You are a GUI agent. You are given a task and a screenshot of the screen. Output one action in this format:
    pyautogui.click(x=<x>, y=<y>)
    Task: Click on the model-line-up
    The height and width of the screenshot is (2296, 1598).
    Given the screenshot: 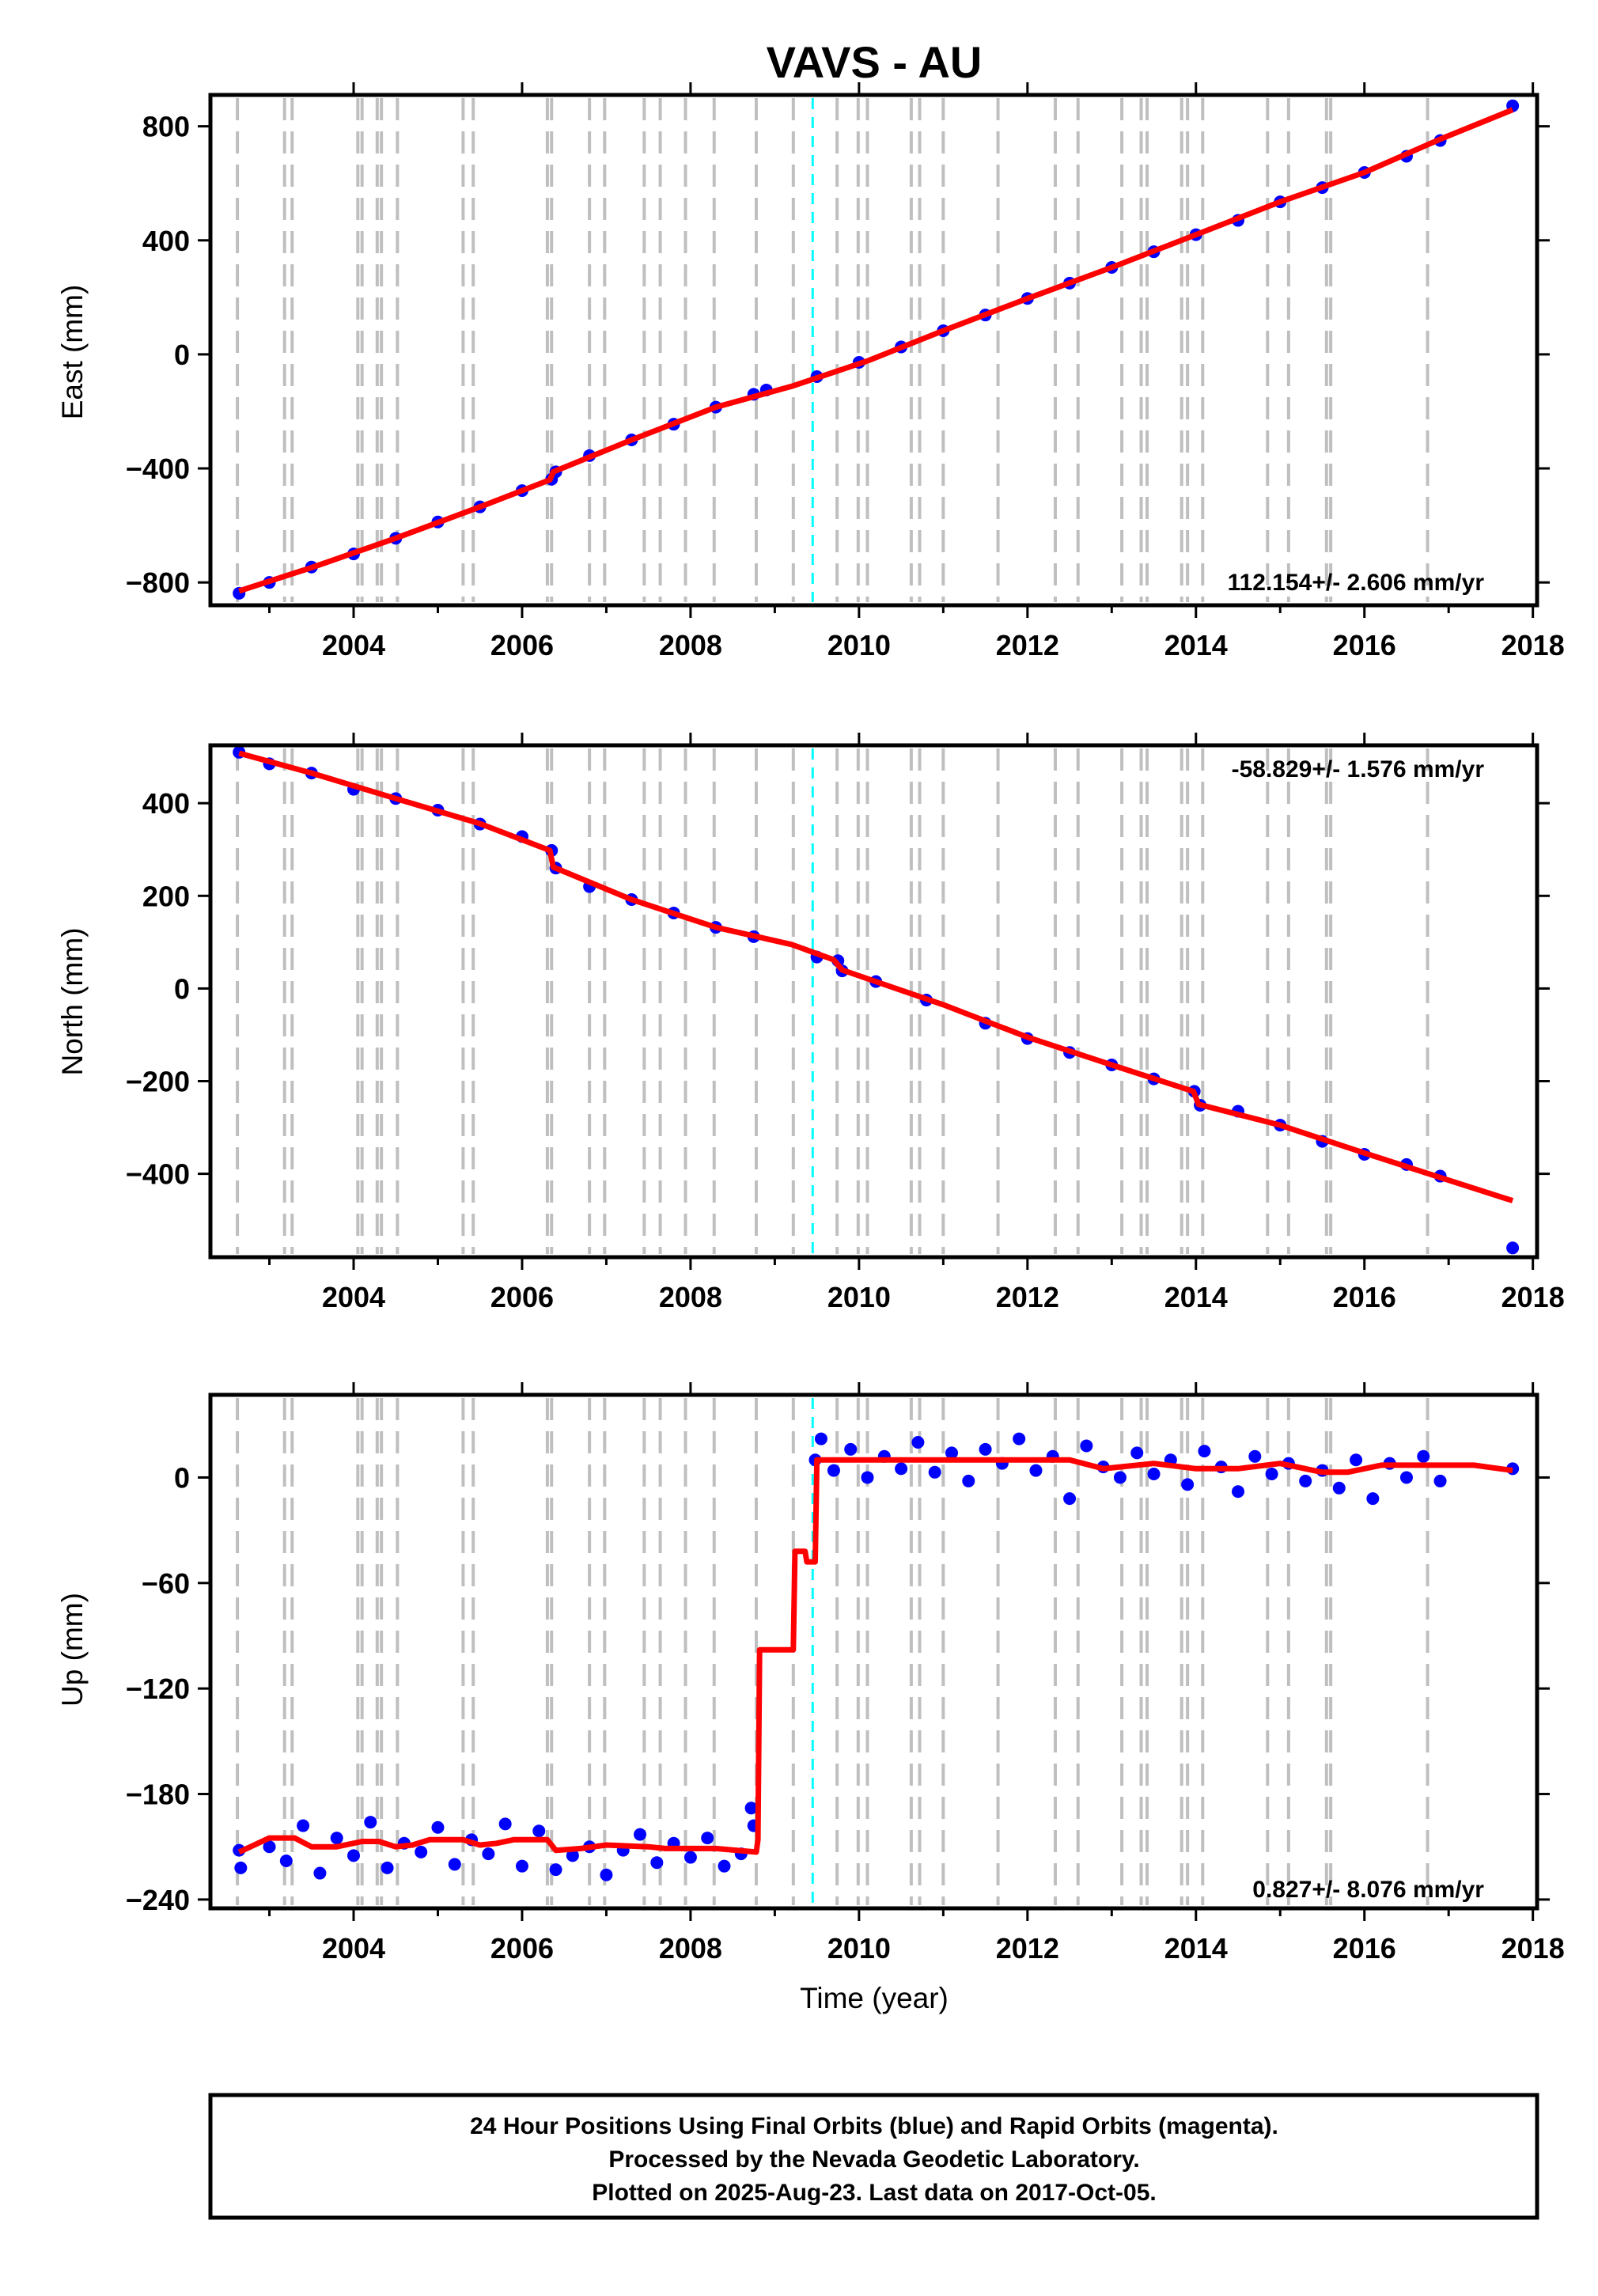 What is the action you would take?
    pyautogui.click(x=875, y=1656)
    